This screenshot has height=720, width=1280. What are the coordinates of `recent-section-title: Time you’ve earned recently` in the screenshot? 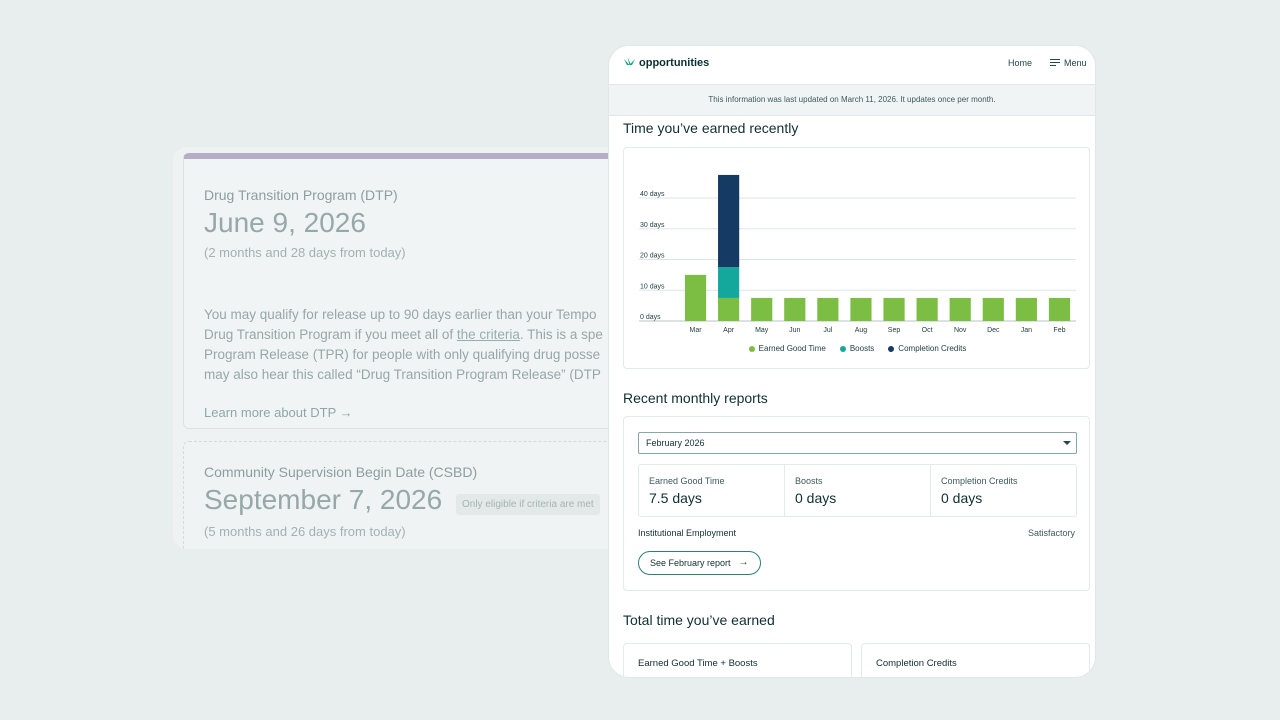 It's located at (711, 128).